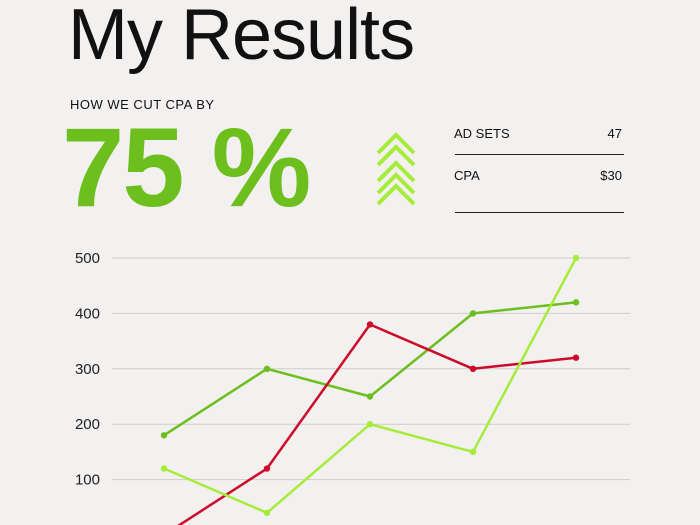 The width and height of the screenshot is (700, 525). Describe the element at coordinates (87, 313) in the screenshot. I see `y-tick-label: 400` at that location.